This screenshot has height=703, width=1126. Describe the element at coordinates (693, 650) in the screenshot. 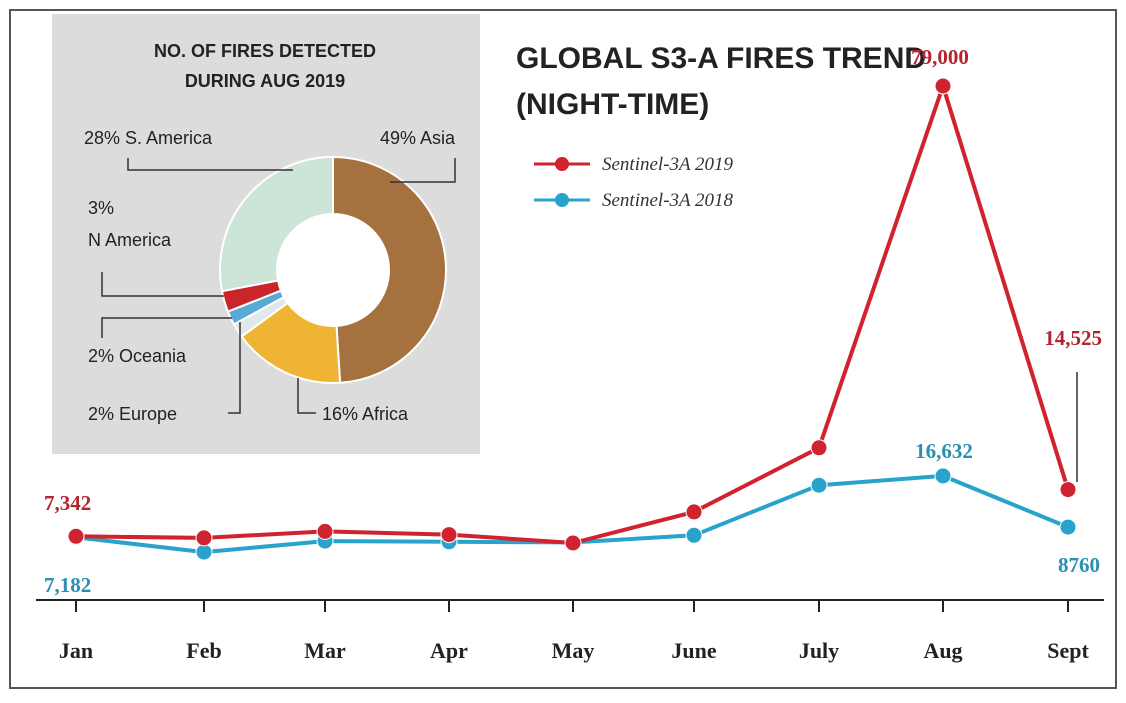

I see `x-tick-label-june: June` at that location.